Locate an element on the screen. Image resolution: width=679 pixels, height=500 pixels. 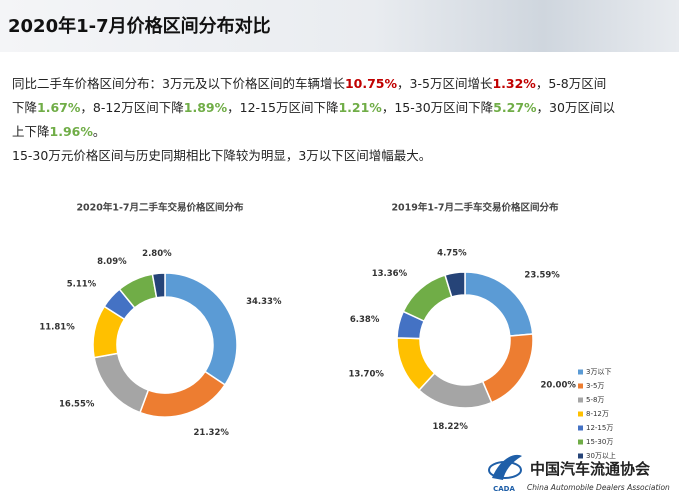
text-run: ，12-15万区间下降 is located at coordinates (283, 107).